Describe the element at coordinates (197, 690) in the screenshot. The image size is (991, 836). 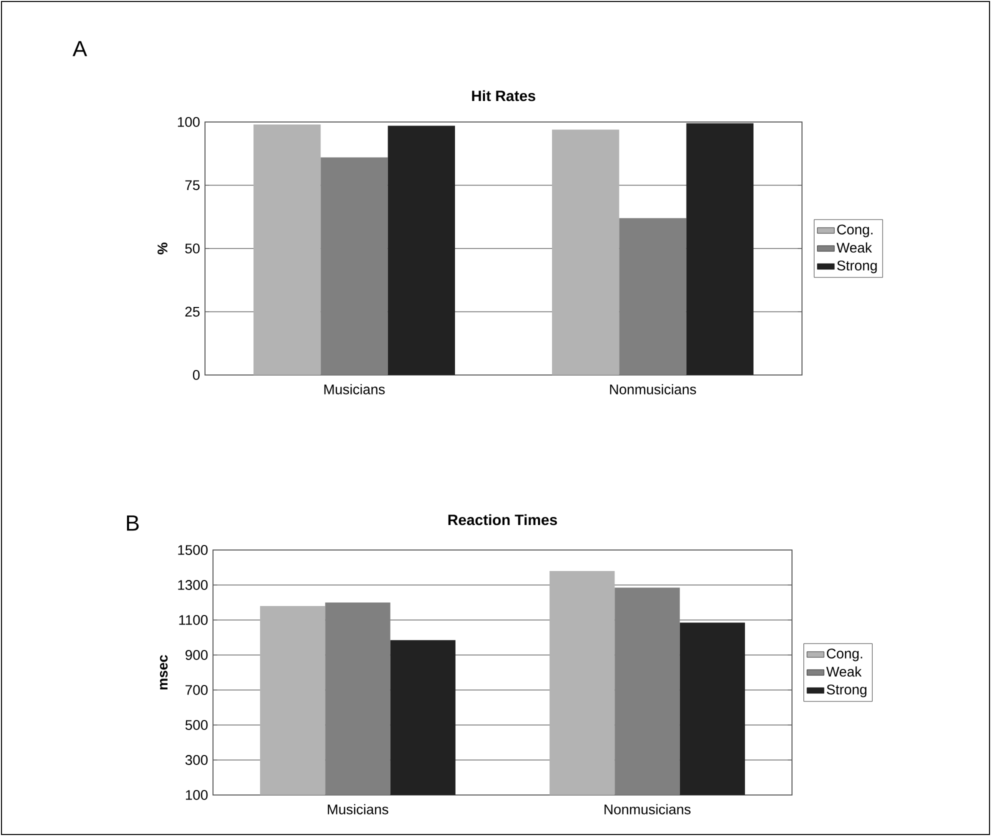
I see `y-tick-label: 700` at that location.